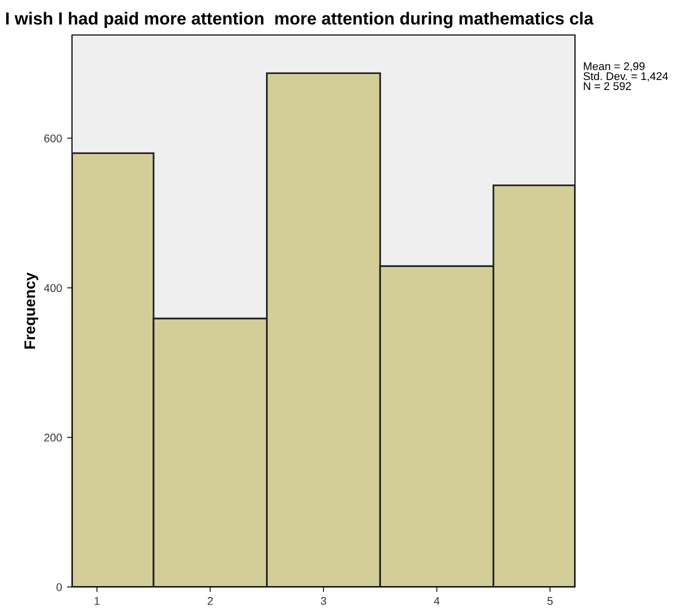 The image size is (688, 608). What do you see at coordinates (53, 288) in the screenshot?
I see `y-tick-label: 400` at bounding box center [53, 288].